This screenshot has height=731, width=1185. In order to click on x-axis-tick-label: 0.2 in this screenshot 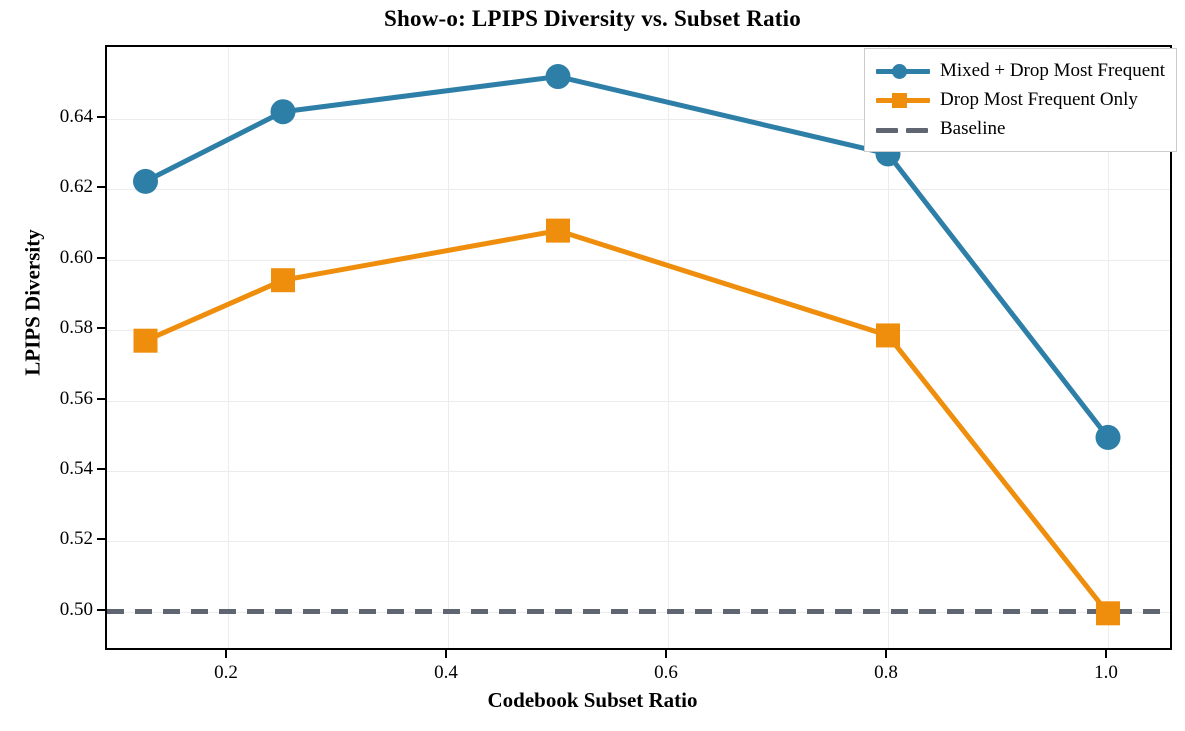, I will do `click(226, 672)`.